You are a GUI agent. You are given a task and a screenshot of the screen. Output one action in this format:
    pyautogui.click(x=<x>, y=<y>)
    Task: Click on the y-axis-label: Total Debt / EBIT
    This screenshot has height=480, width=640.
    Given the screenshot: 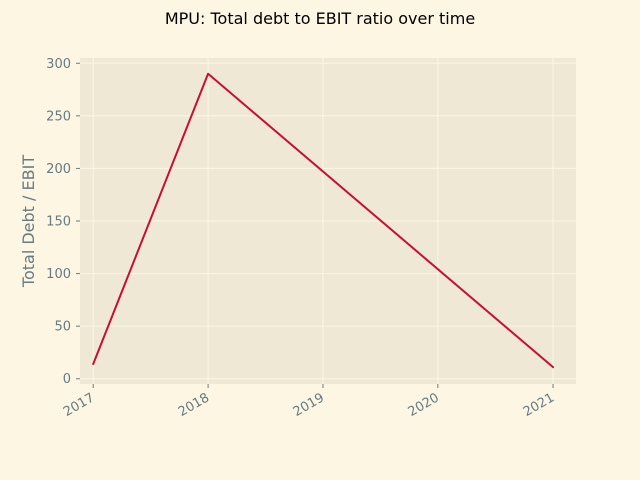 What is the action you would take?
    pyautogui.click(x=28, y=221)
    